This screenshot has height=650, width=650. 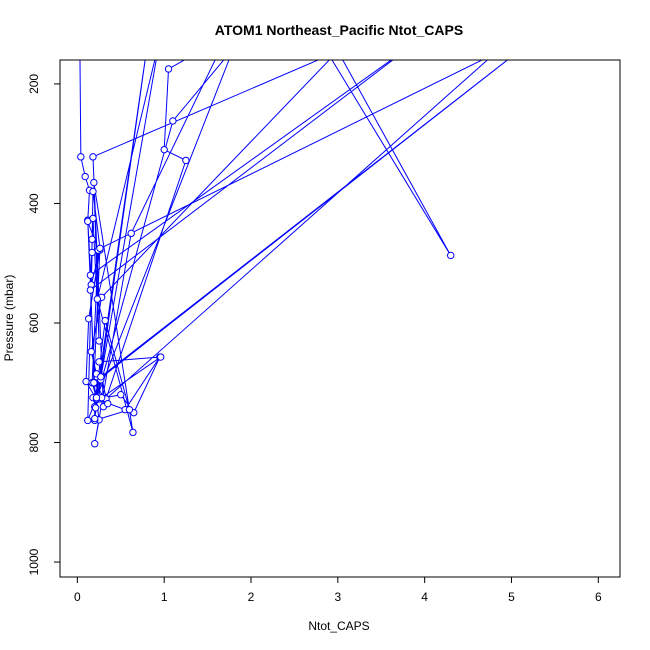 What do you see at coordinates (34, 203) in the screenshot?
I see `y-tick-label: 400` at bounding box center [34, 203].